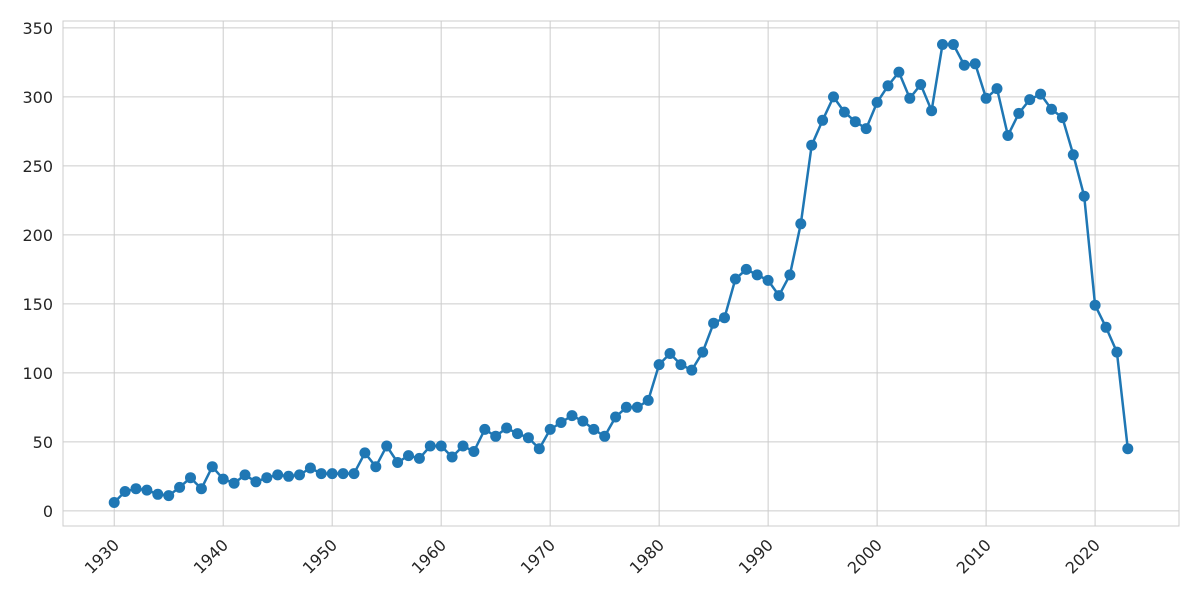  What do you see at coordinates (756, 556) in the screenshot?
I see `x-tick-label: 1990` at bounding box center [756, 556].